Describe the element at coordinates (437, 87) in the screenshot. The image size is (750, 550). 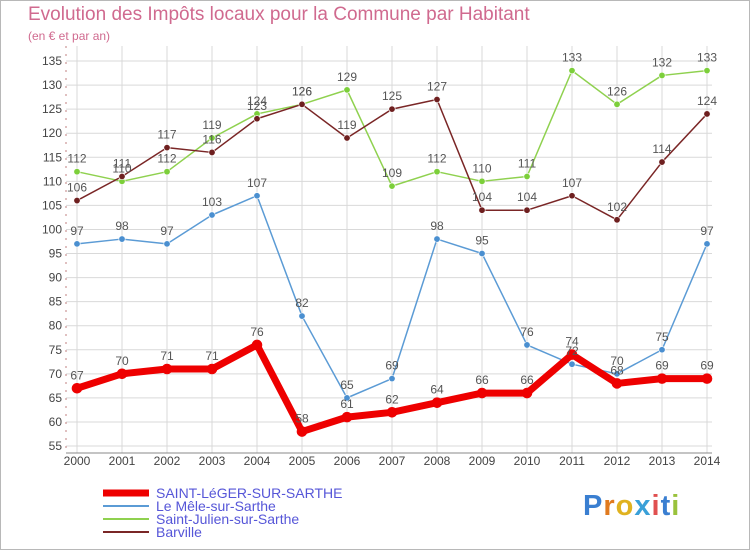
I see `data-label: 127` at that location.